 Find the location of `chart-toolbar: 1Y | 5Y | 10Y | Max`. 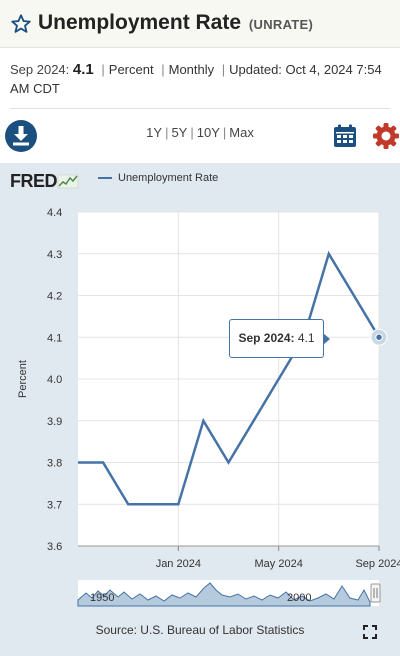

chart-toolbar: 1Y | 5Y | 10Y | Max is located at coordinates (200, 137).